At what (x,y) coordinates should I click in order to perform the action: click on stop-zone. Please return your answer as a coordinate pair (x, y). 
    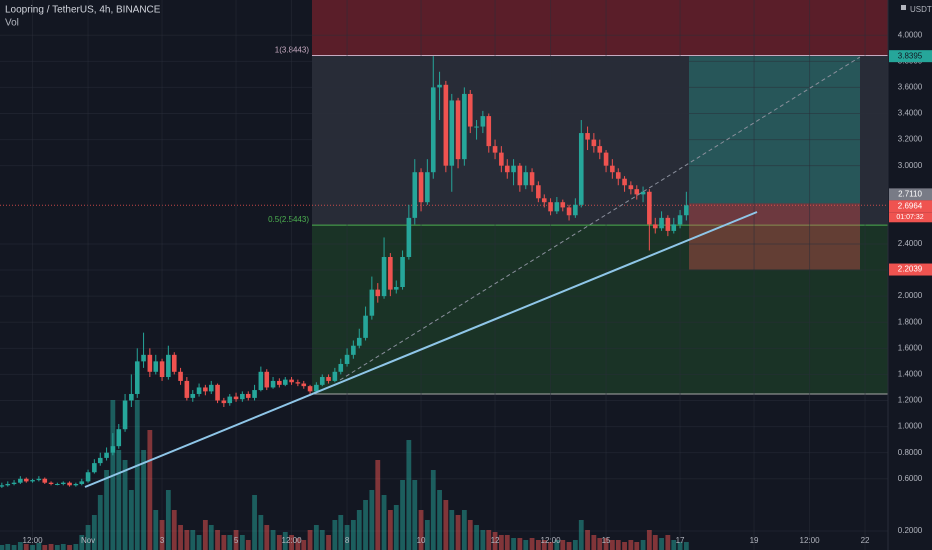
    Looking at the image, I should click on (774, 236).